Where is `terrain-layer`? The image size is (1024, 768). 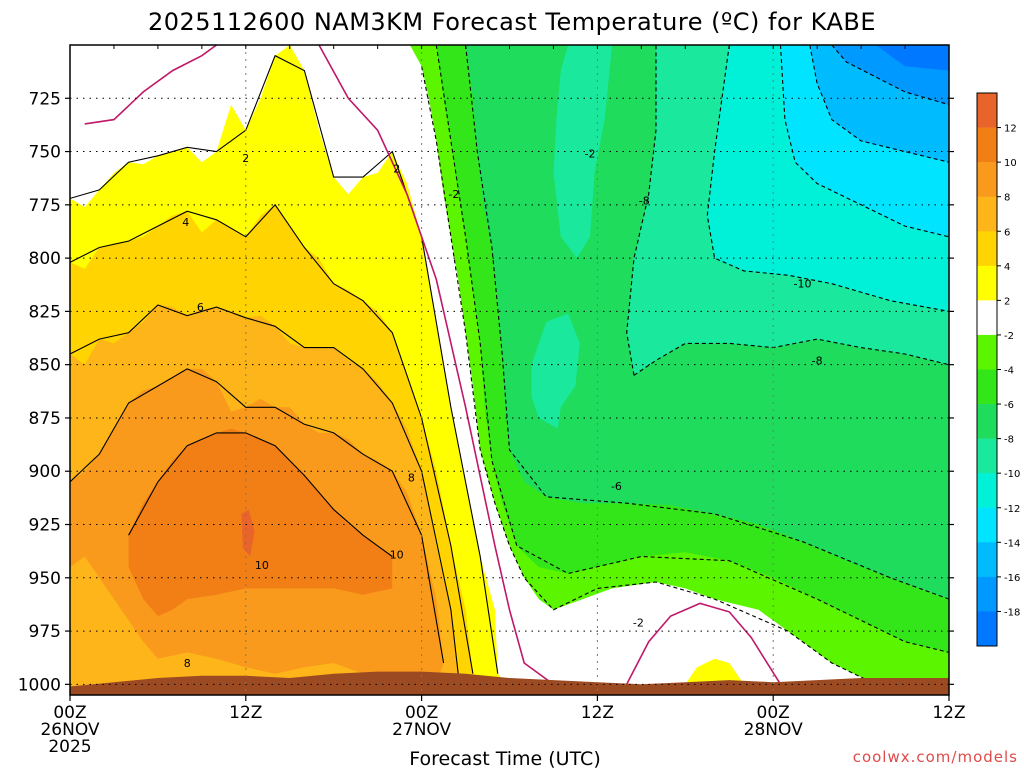 terrain-layer is located at coordinates (509, 683).